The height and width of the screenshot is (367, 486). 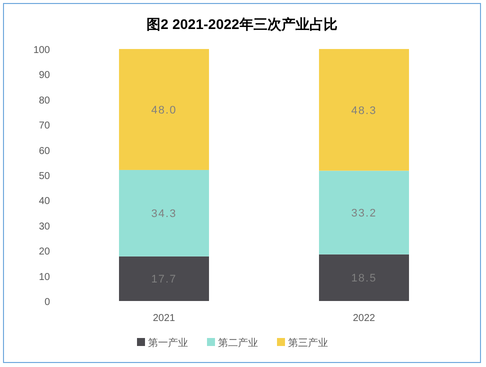 What do you see at coordinates (364, 318) in the screenshot?
I see `x-tick-label: 2022` at bounding box center [364, 318].